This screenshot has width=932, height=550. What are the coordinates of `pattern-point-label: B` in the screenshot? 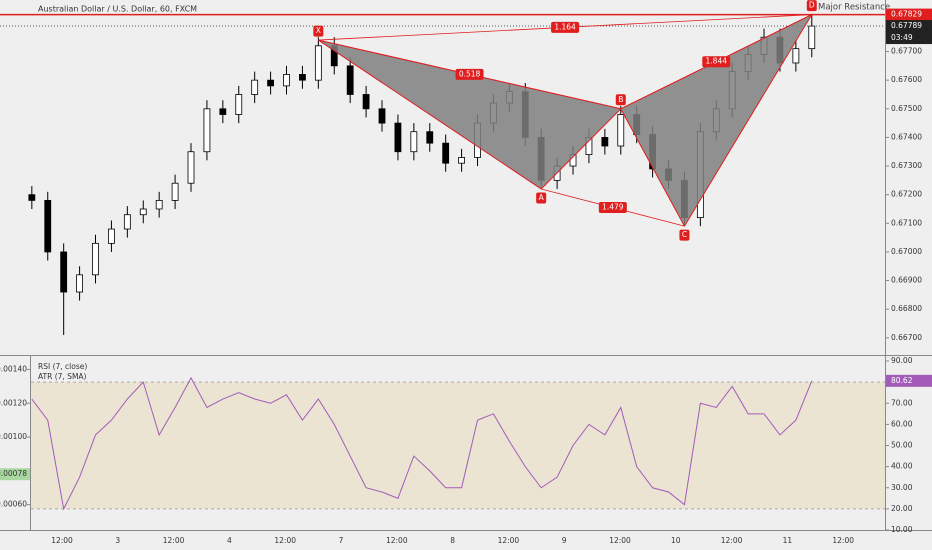 It's located at (620, 99).